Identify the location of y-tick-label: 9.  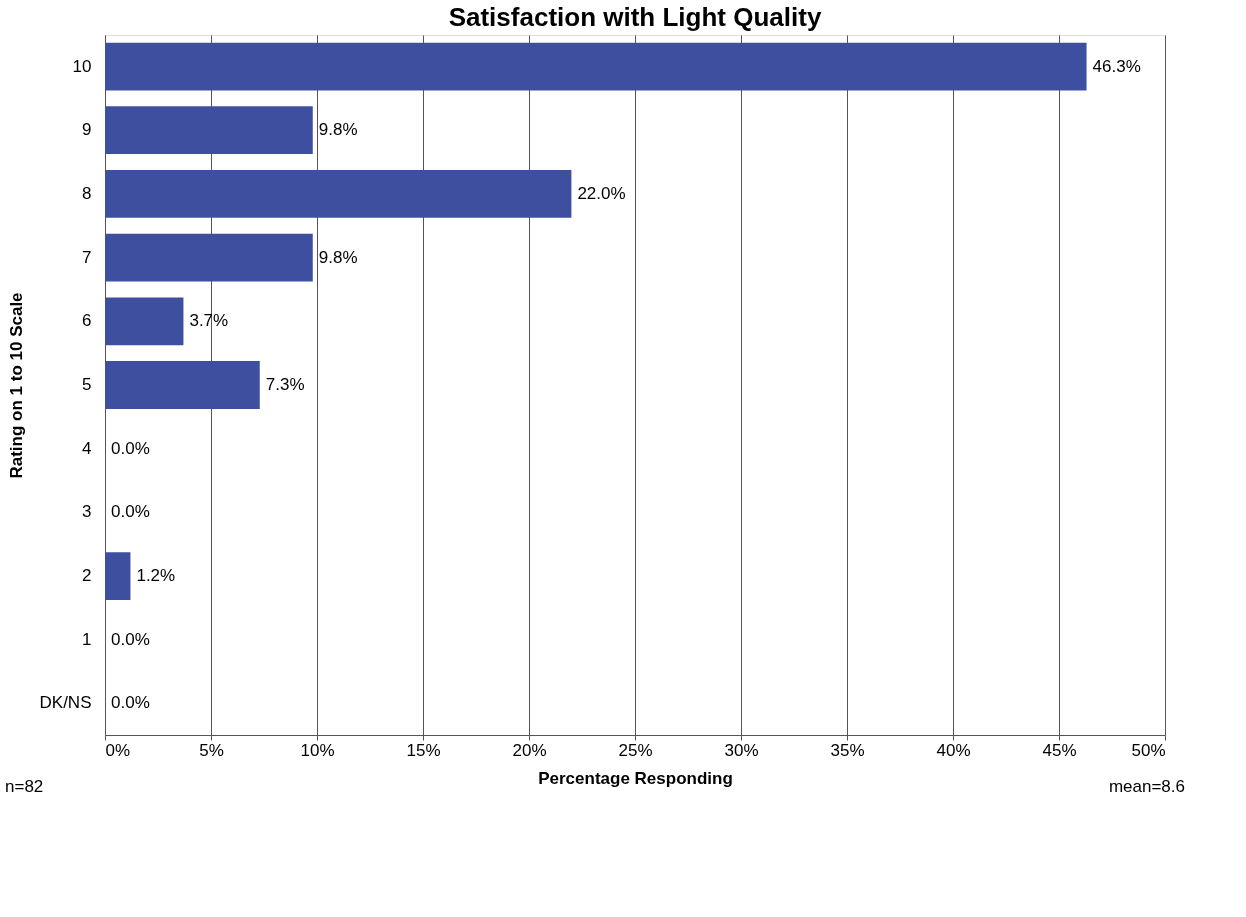
(87, 130).